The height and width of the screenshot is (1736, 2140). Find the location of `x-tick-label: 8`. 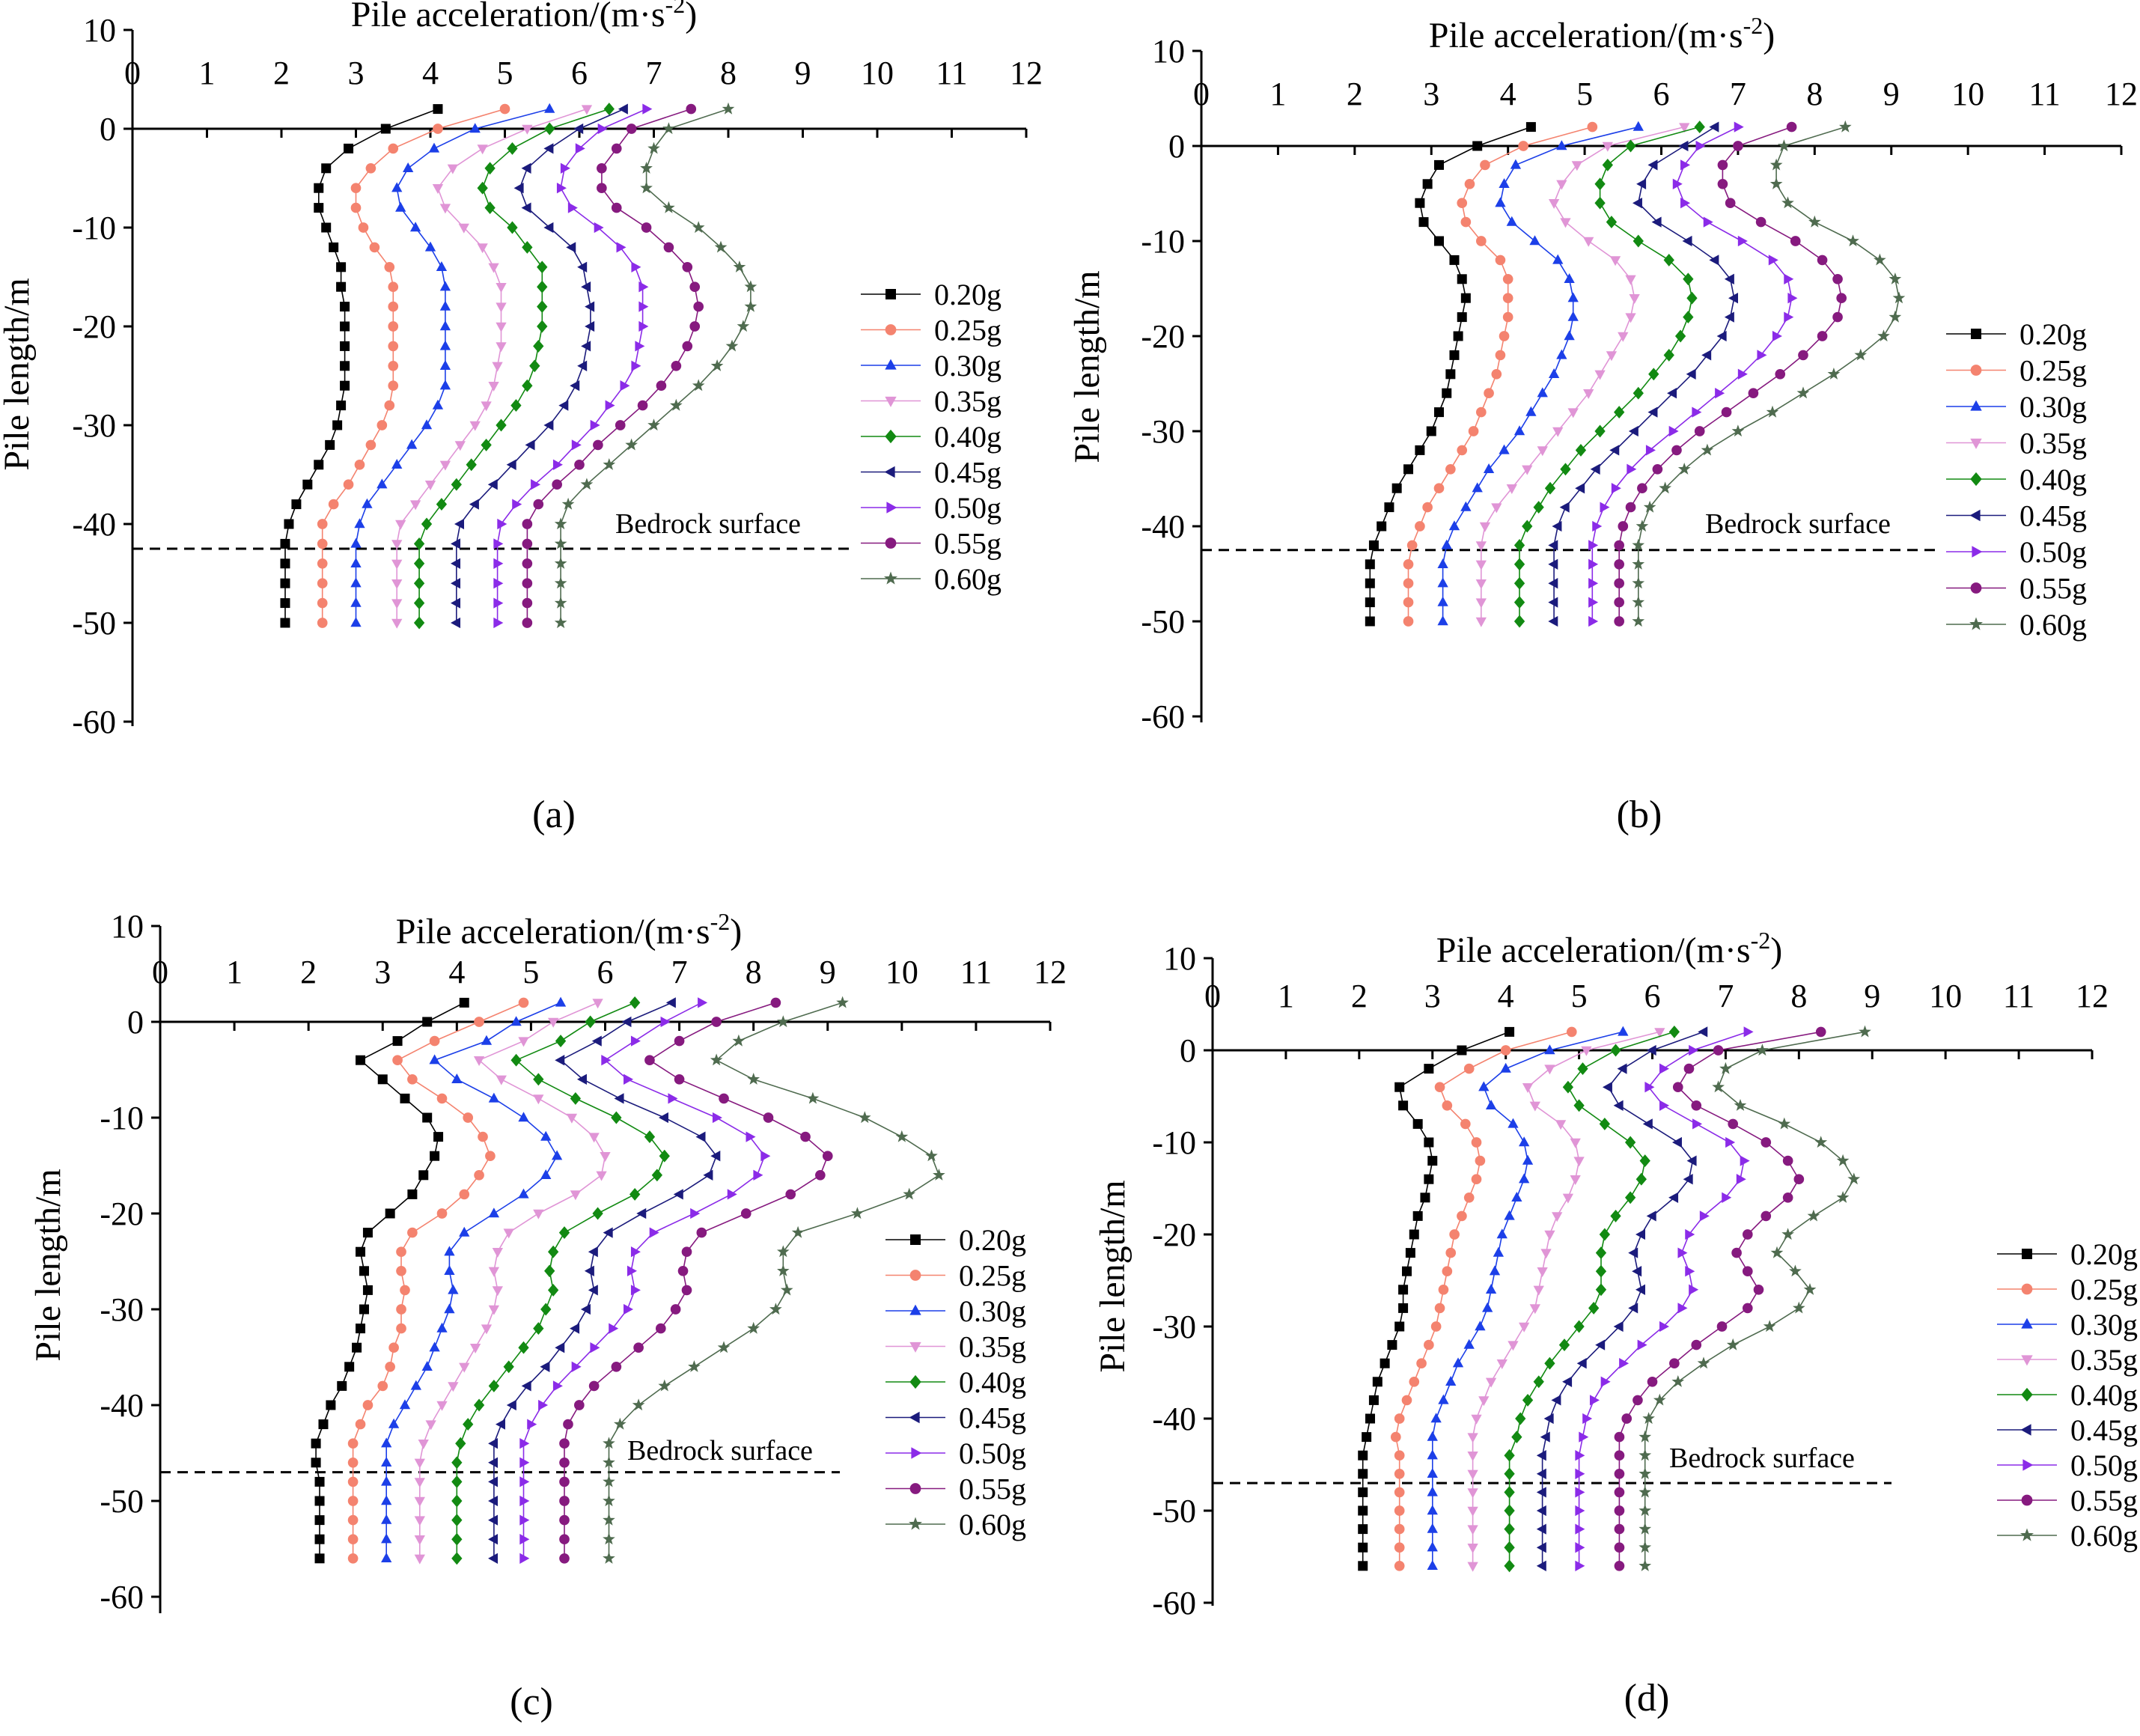

x-tick-label: 8 is located at coordinates (754, 972).